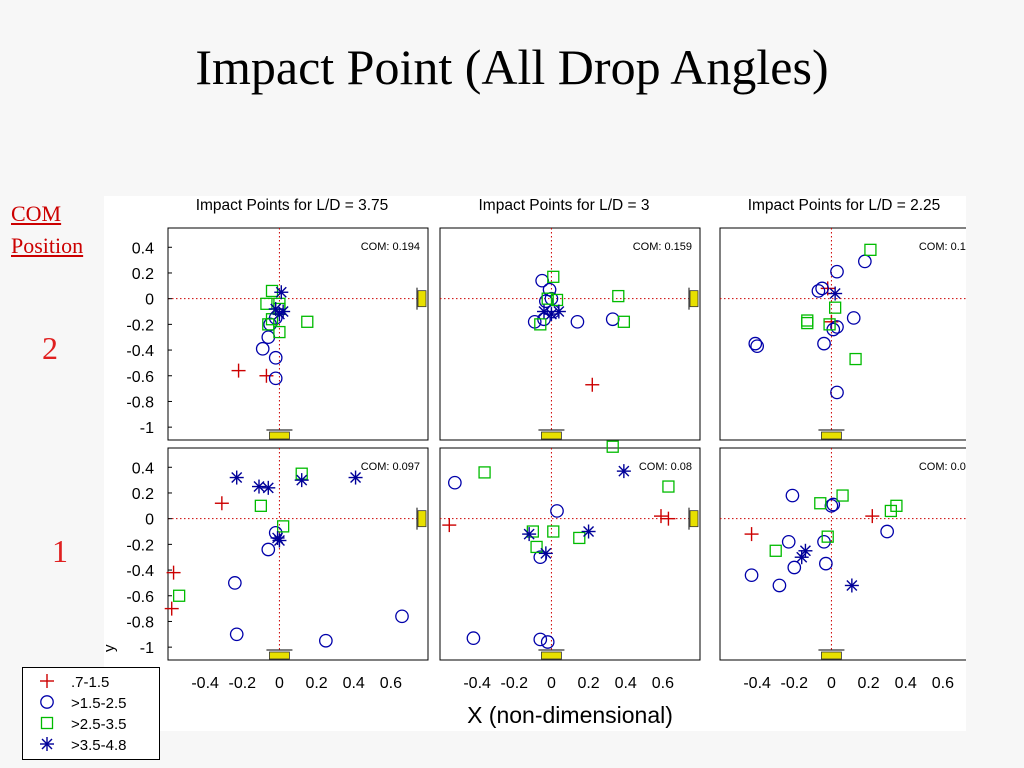 Image resolution: width=1024 pixels, height=768 pixels. I want to click on y-tick-label: 0, so click(149, 520).